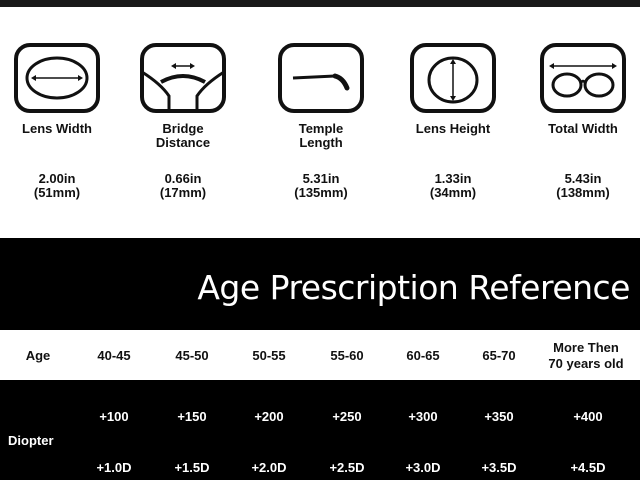 The width and height of the screenshot is (640, 480). What do you see at coordinates (583, 78) in the screenshot?
I see `total-width-icon` at bounding box center [583, 78].